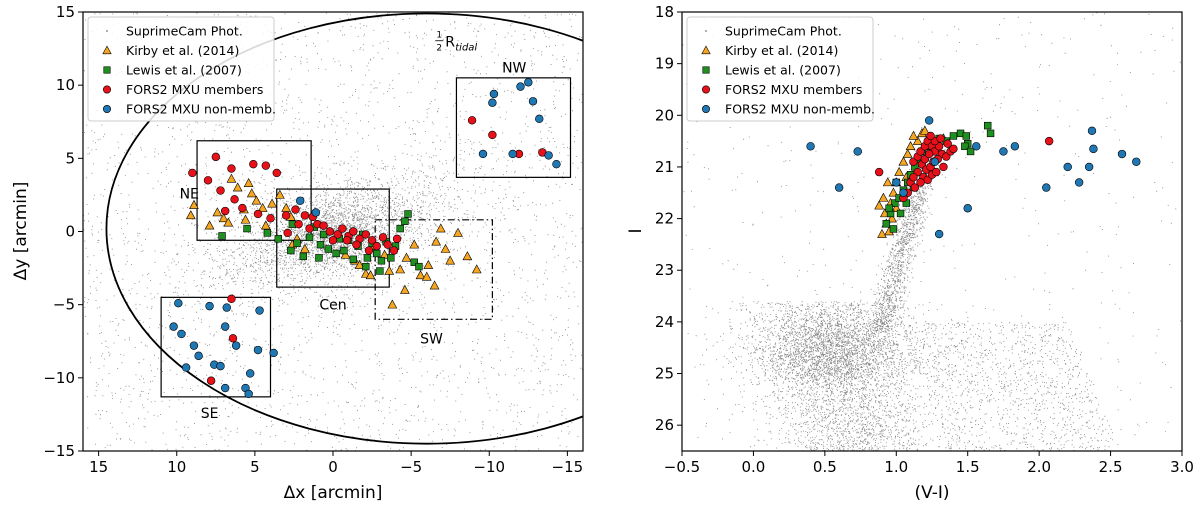 The image size is (1200, 507). What do you see at coordinates (176, 467) in the screenshot?
I see `x-tick-label: 10` at bounding box center [176, 467].